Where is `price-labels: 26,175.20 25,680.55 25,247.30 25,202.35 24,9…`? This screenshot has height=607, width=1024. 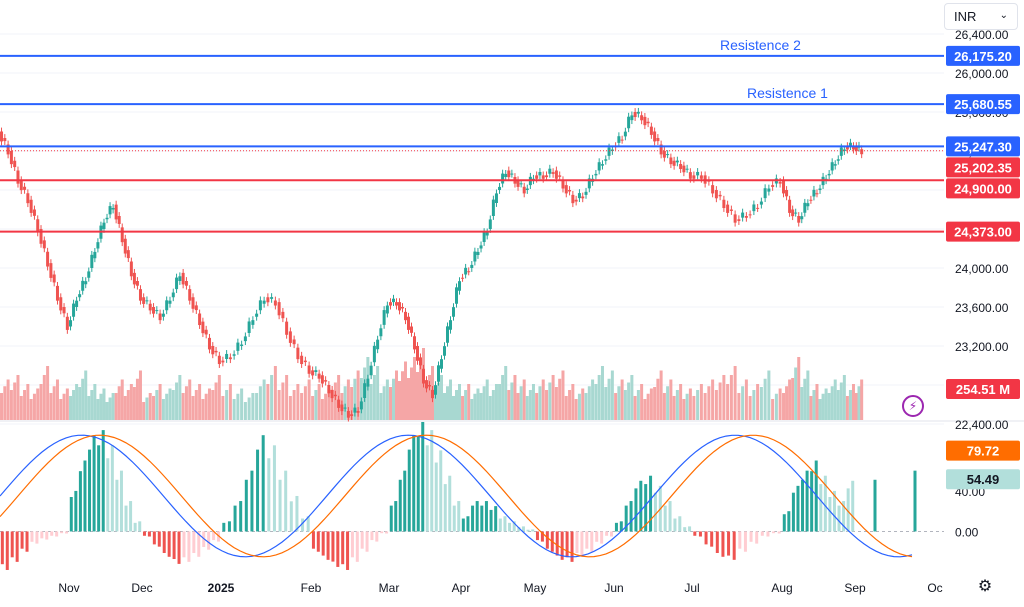 price-labels: 26,175.20 25,680.55 25,247.30 25,202.35 24,9… is located at coordinates (983, 267).